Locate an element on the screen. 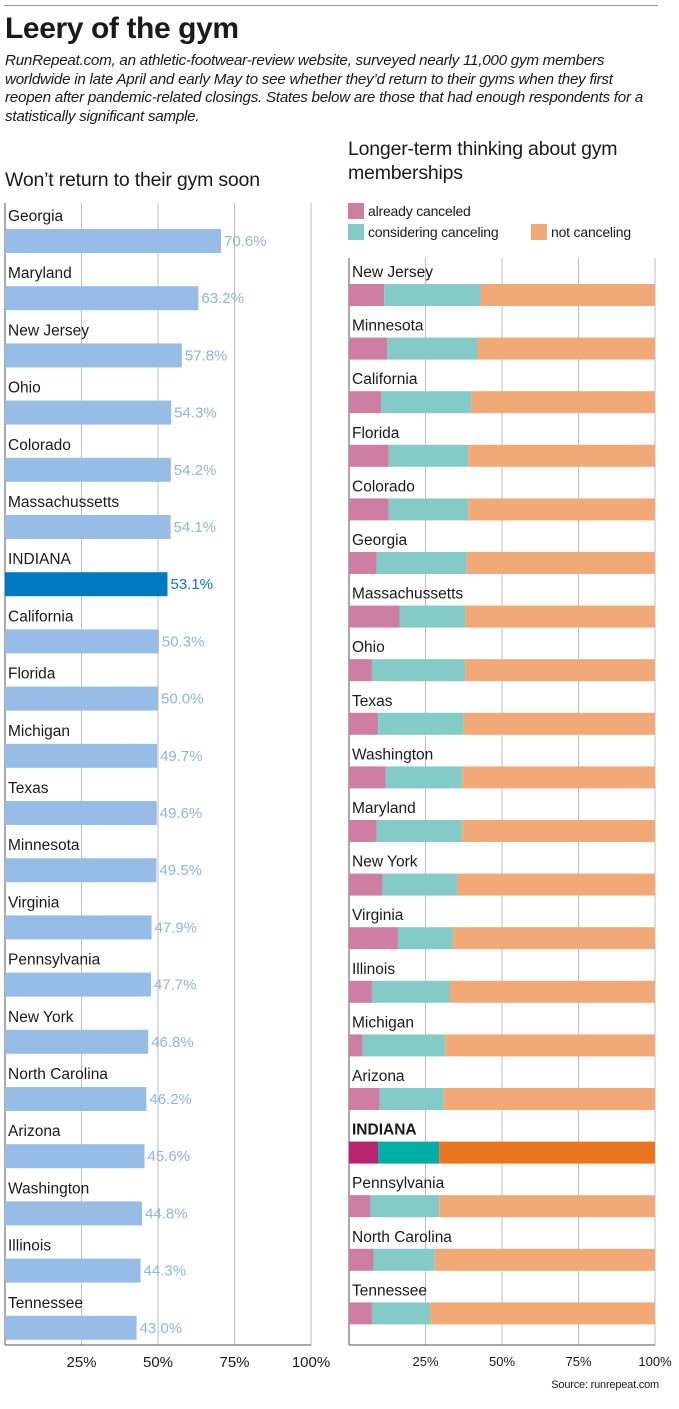 The image size is (679, 1409). source-note: Source: runrepeat.com is located at coordinates (605, 1385).